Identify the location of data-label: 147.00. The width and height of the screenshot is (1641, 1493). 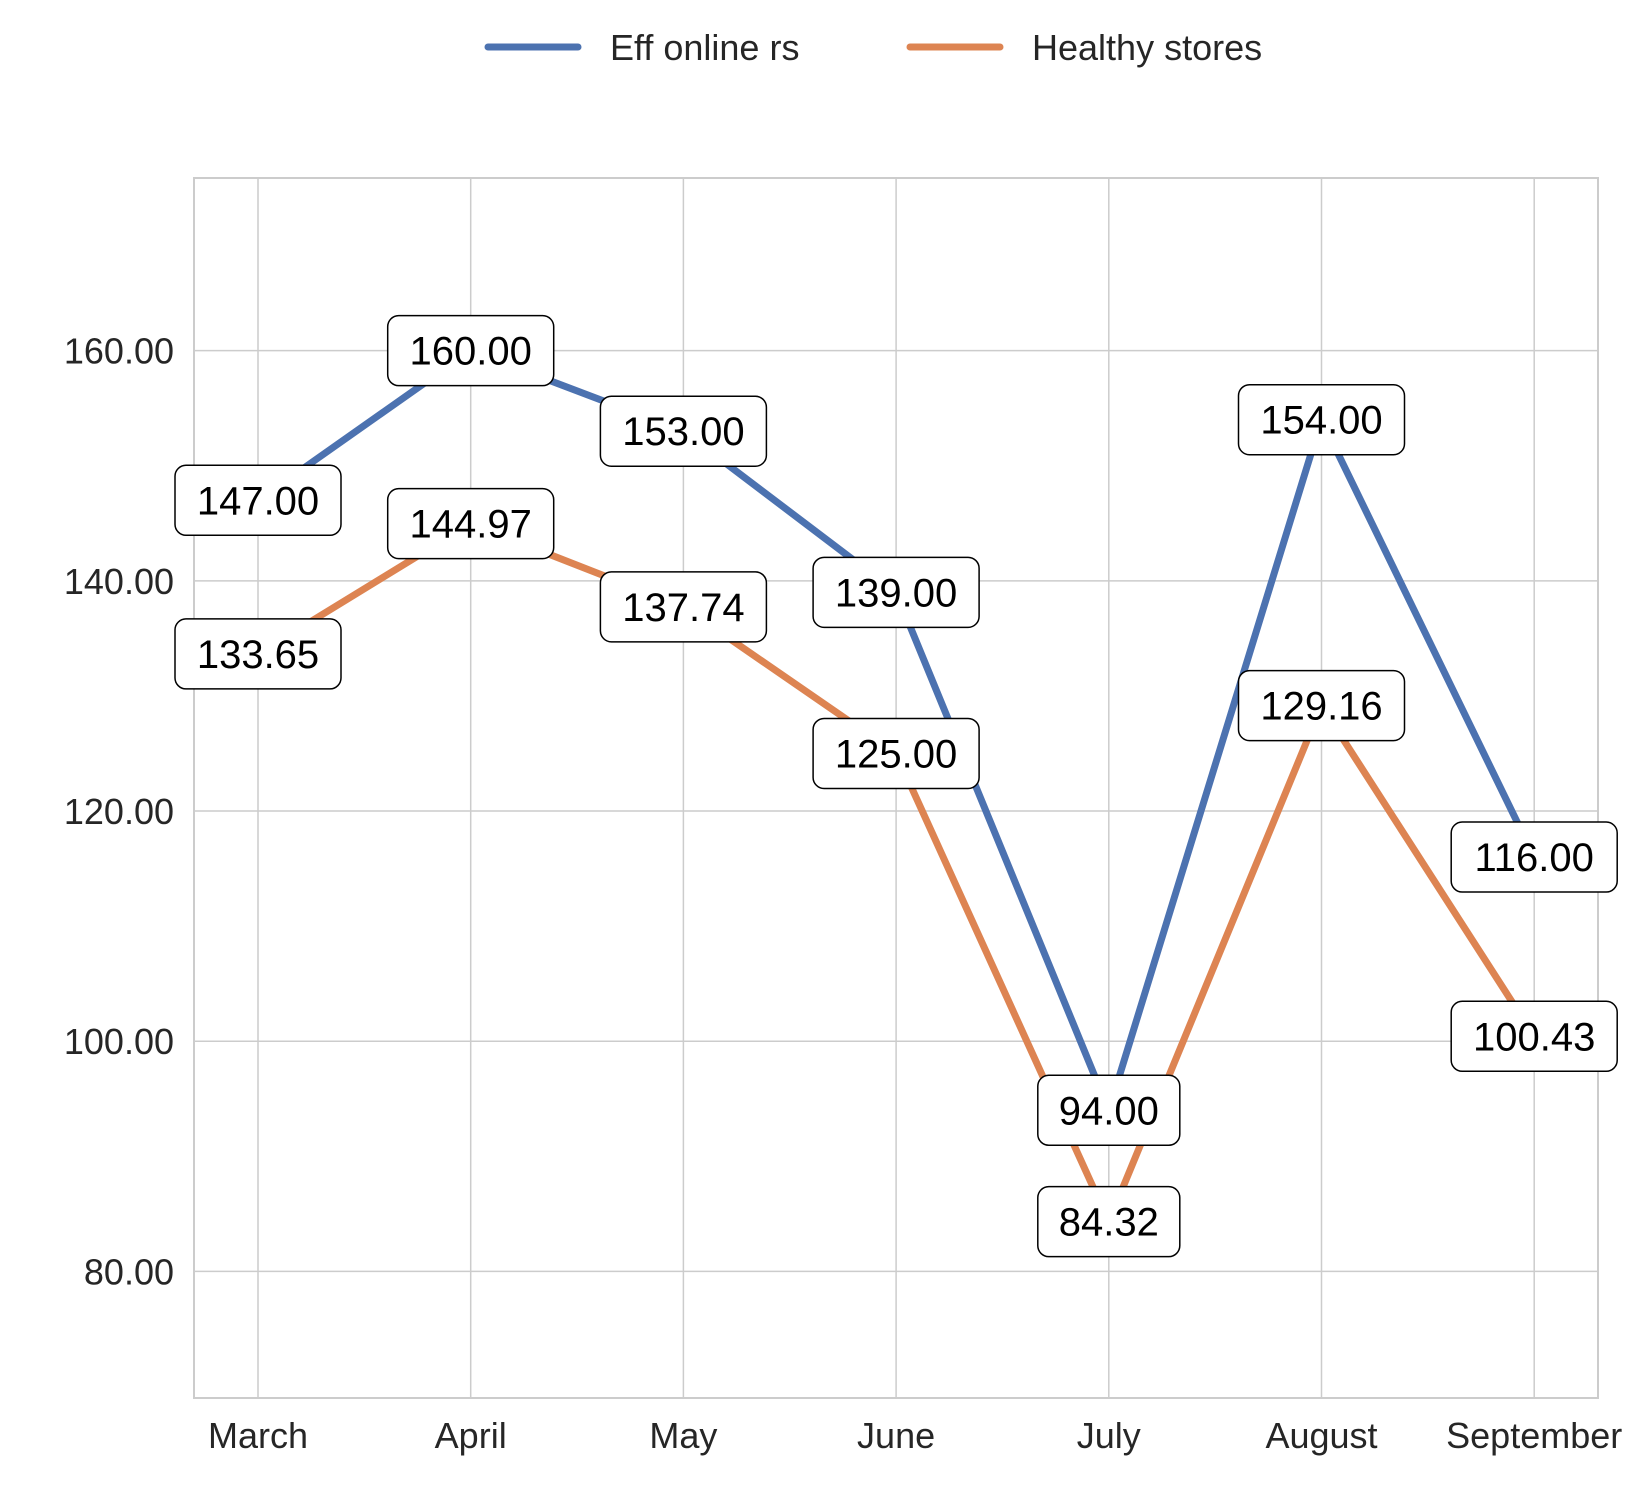
(258, 500).